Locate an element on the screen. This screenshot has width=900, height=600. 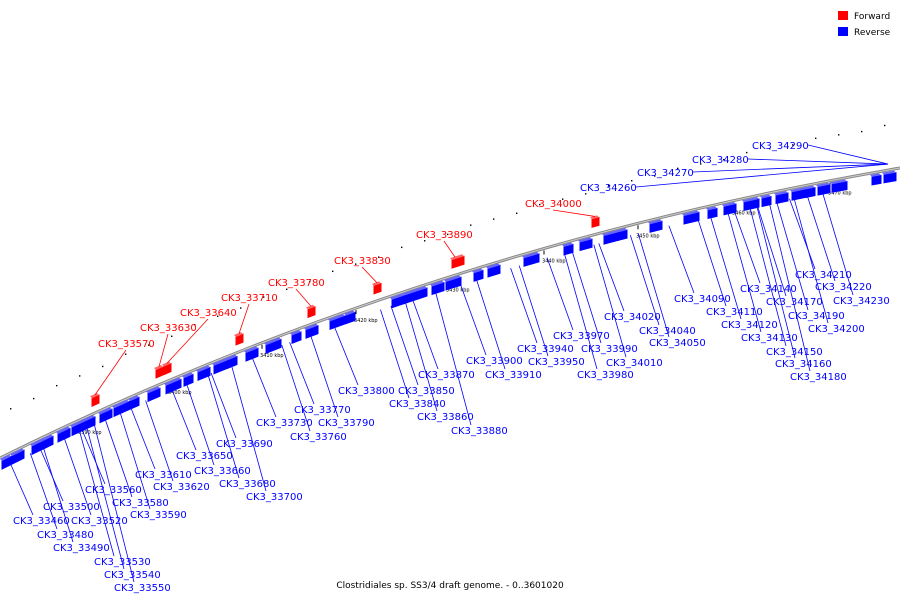
reverse-gene-label: CK3_33660 is located at coordinates (222, 471).